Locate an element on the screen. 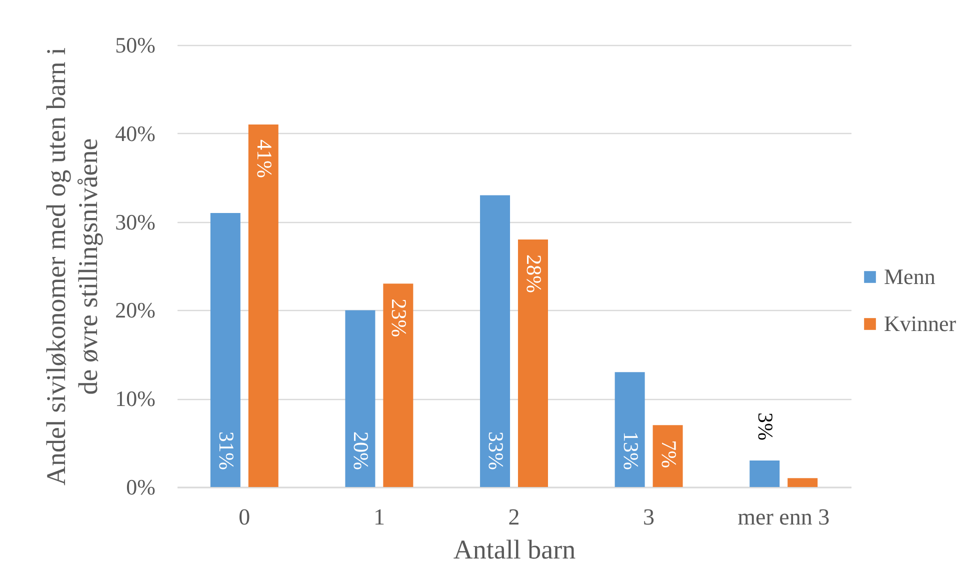  x-tick-label: 1 is located at coordinates (379, 517).